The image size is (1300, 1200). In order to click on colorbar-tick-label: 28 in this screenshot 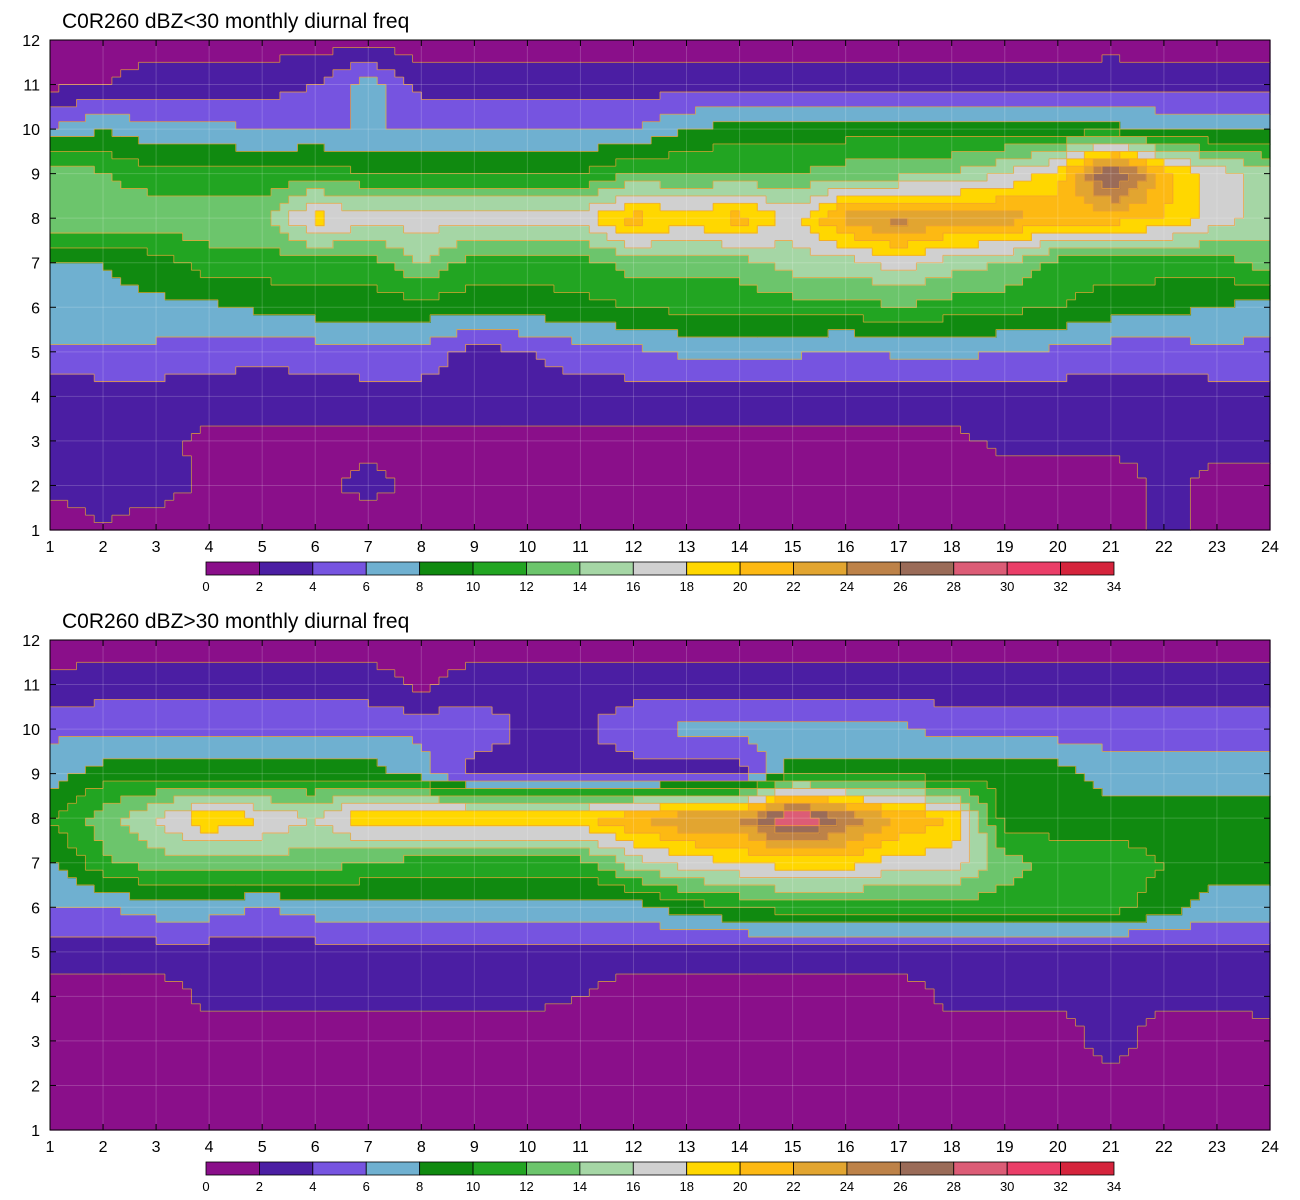, I will do `click(954, 586)`.